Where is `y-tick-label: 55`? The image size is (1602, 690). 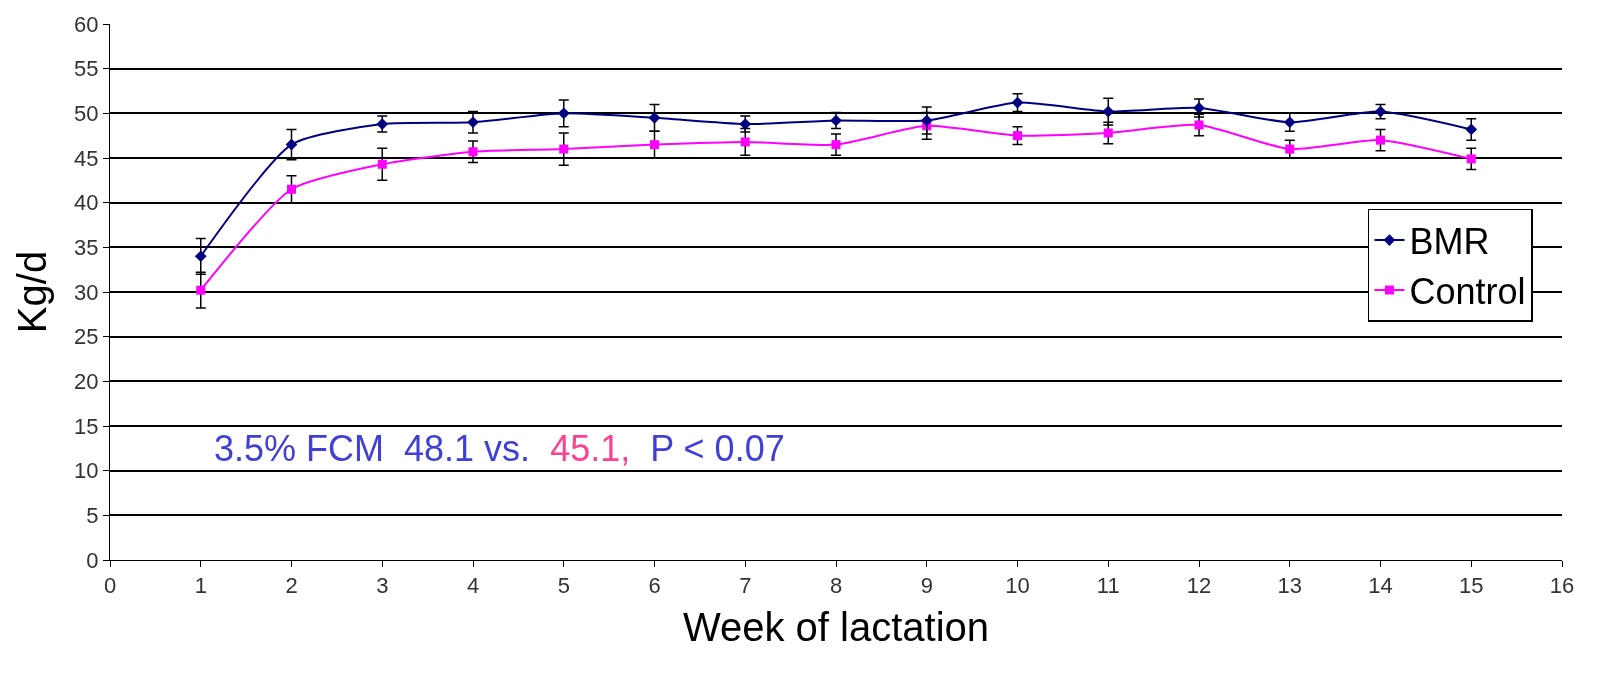
y-tick-label: 55 is located at coordinates (86, 69).